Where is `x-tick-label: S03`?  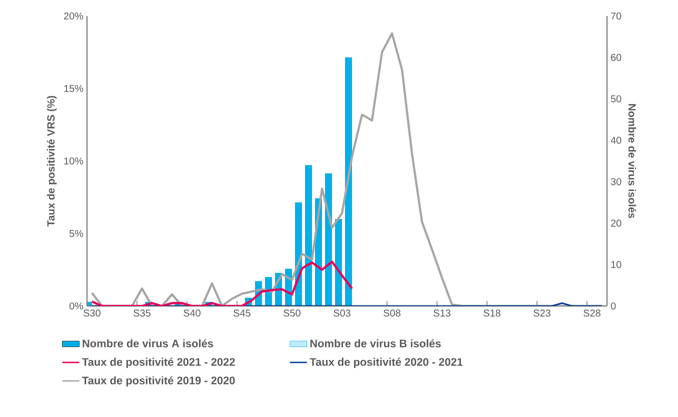 x-tick-label: S03 is located at coordinates (342, 313).